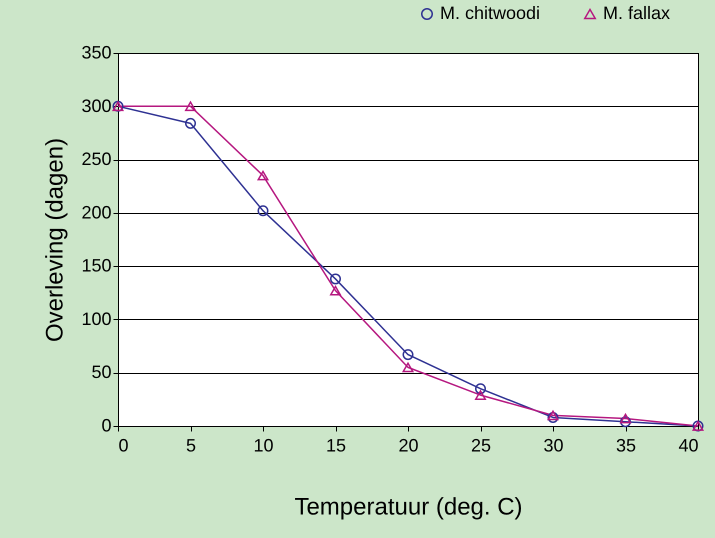  I want to click on x-axis-title: Temperatuur (deg. C), so click(408, 507).